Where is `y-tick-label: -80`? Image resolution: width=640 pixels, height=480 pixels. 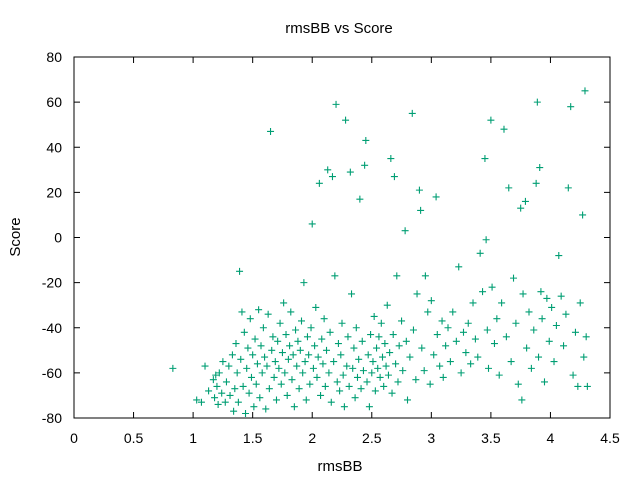 y-tick-label: -80 is located at coordinates (52, 418).